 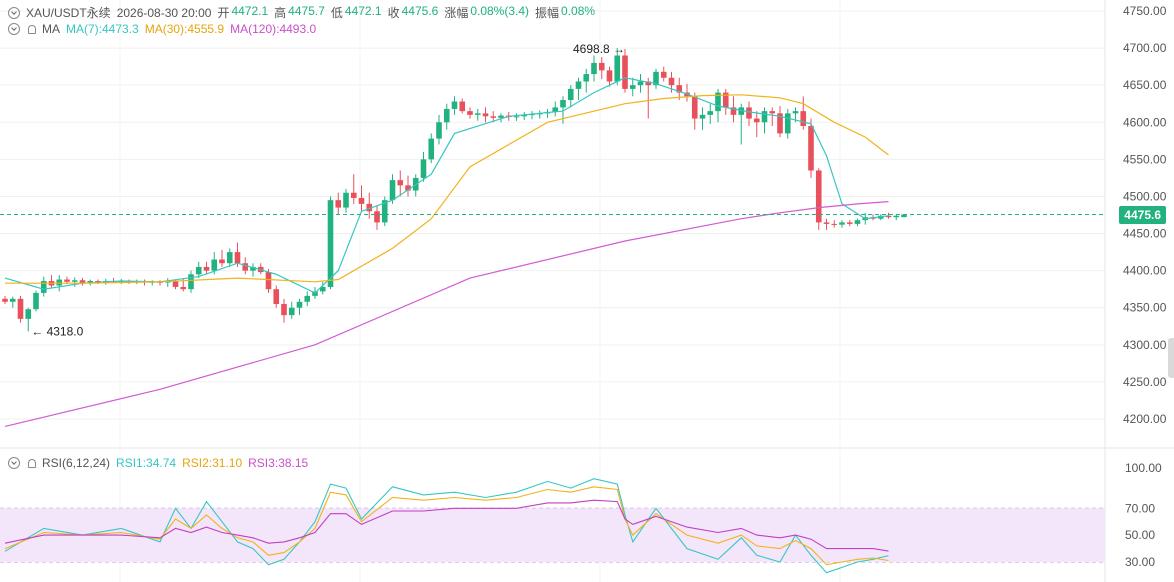 I want to click on close-value: 4475.6, so click(x=420, y=11).